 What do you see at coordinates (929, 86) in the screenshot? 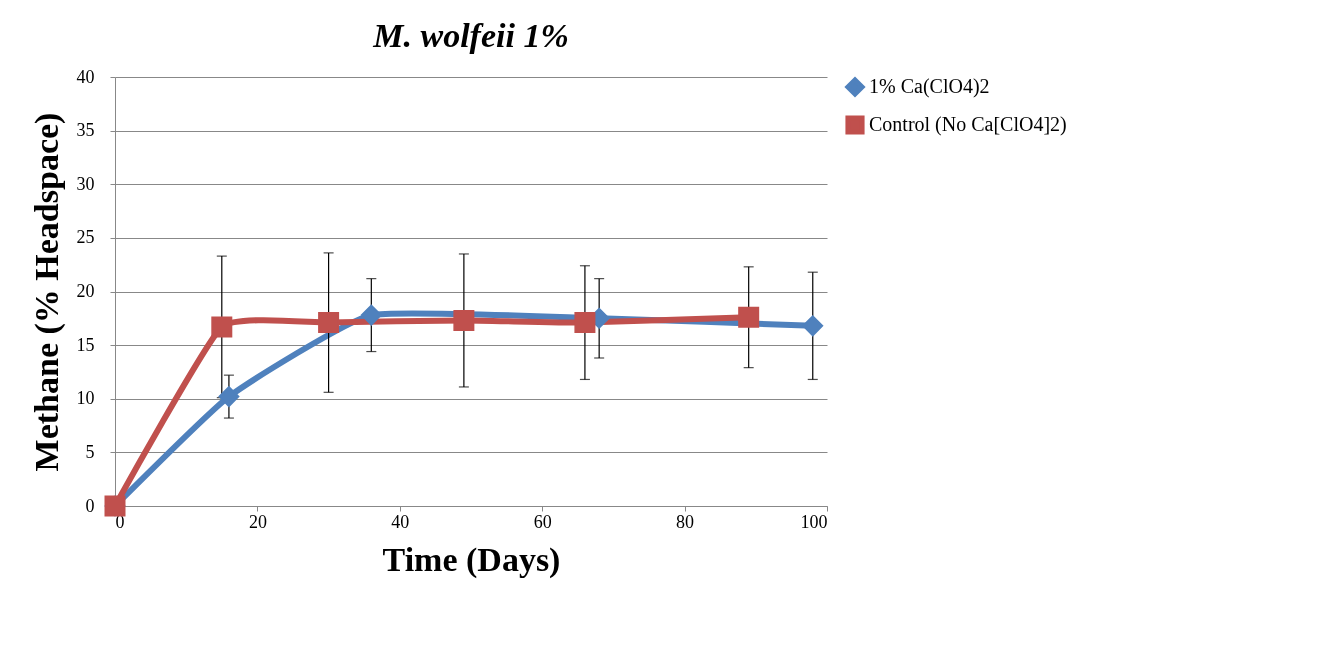
I see `legend-label: 1% Ca(ClO4)2` at bounding box center [929, 86].